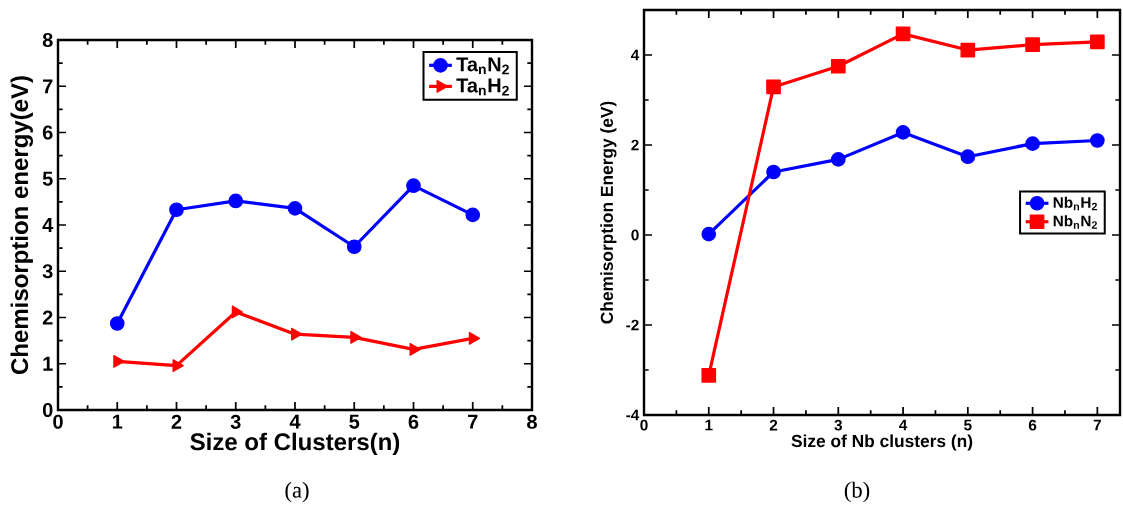  What do you see at coordinates (482, 66) in the screenshot?
I see `legend-label: Ta$_{n}$N$_{2}$` at bounding box center [482, 66].